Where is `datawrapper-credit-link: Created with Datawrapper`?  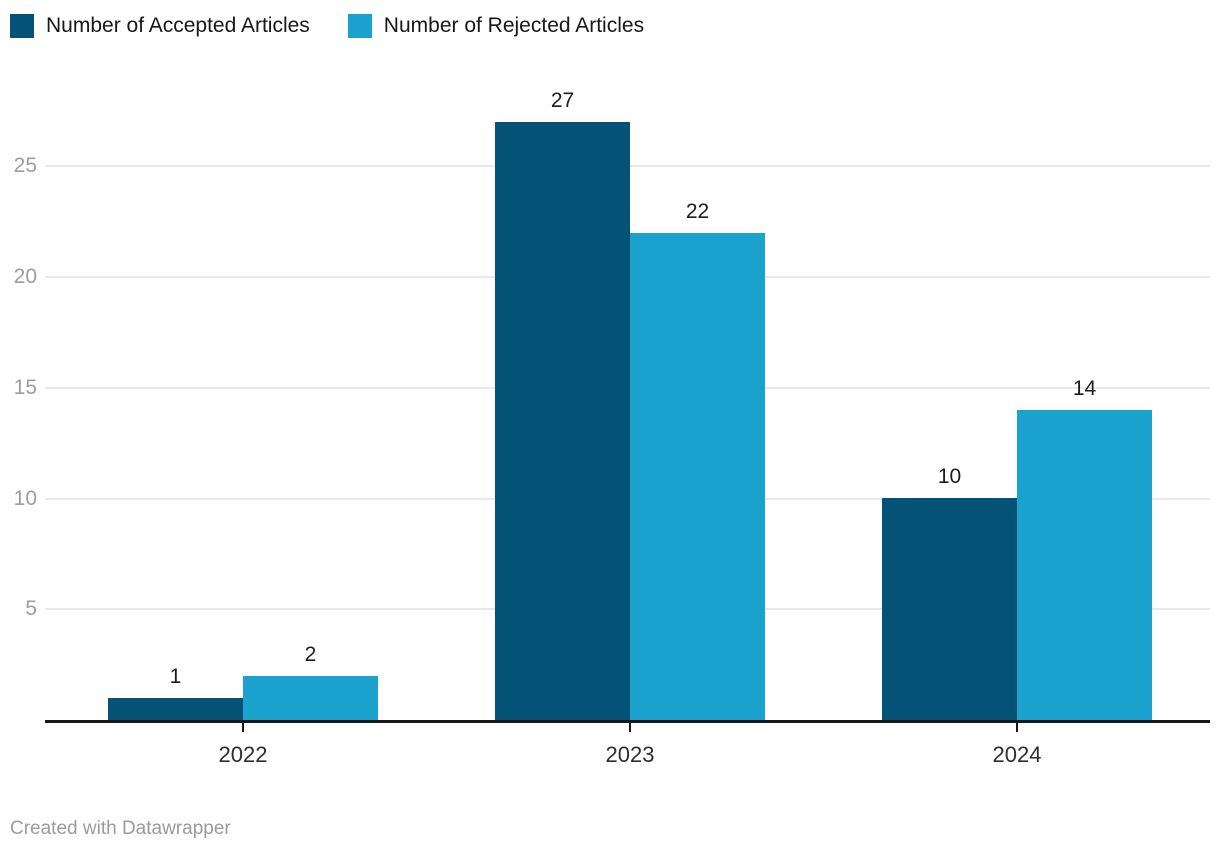 datawrapper-credit-link: Created with Datawrapper is located at coordinates (120, 828).